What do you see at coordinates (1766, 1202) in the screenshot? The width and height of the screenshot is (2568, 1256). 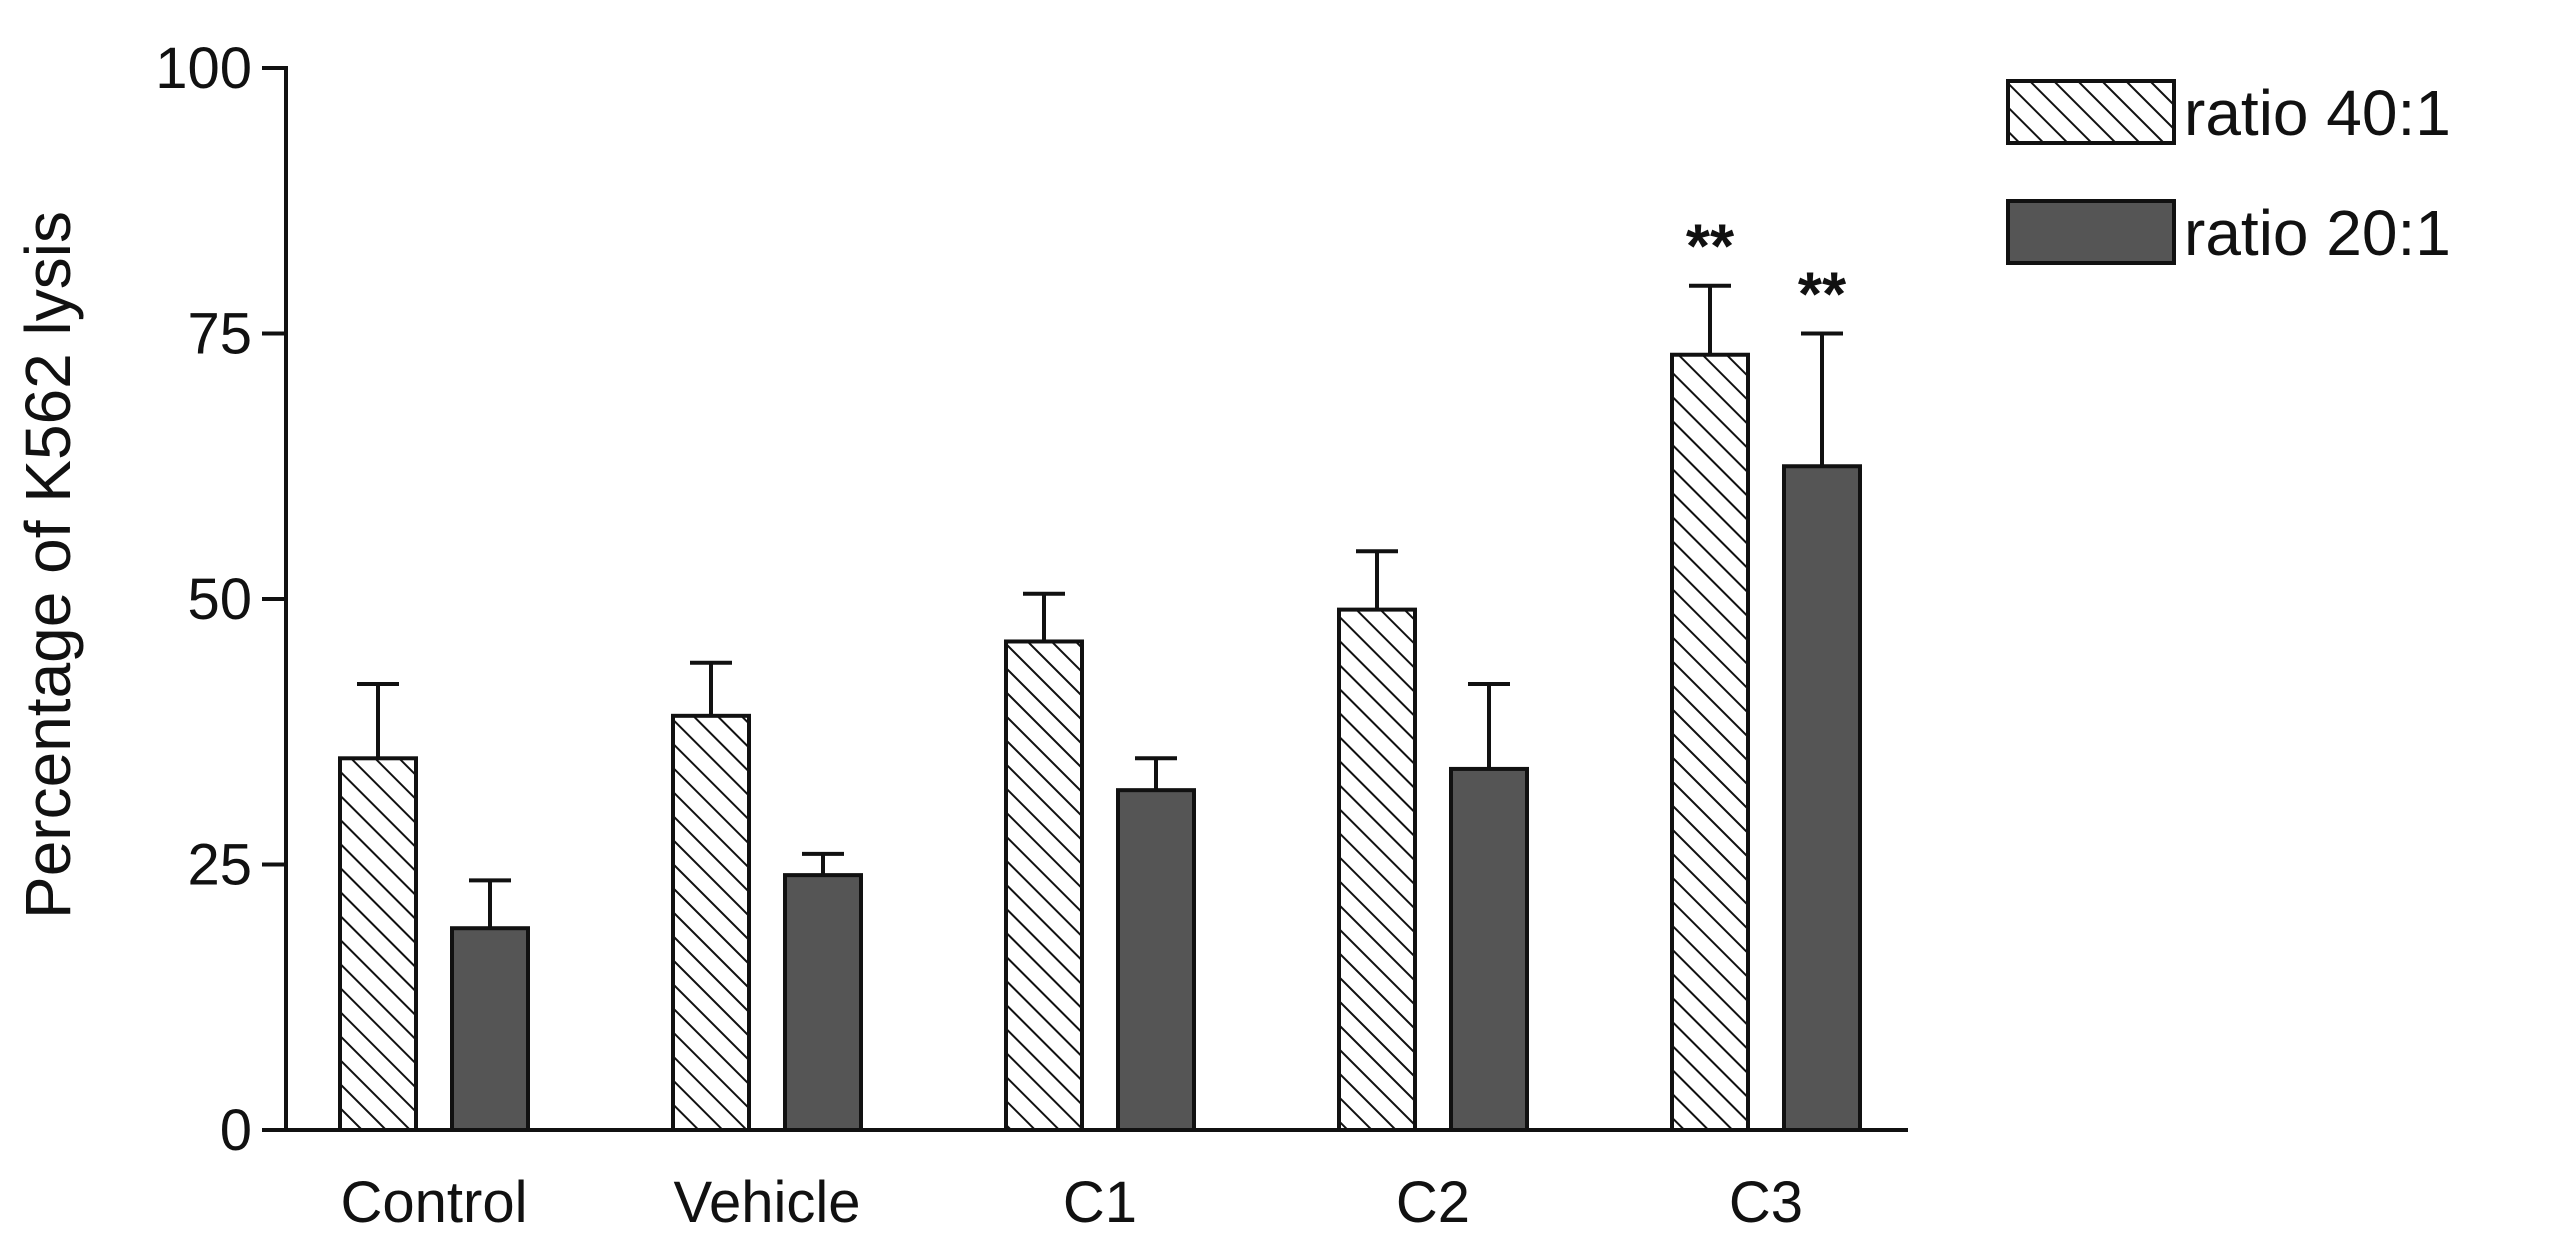 I see `x-category-label: C3` at bounding box center [1766, 1202].